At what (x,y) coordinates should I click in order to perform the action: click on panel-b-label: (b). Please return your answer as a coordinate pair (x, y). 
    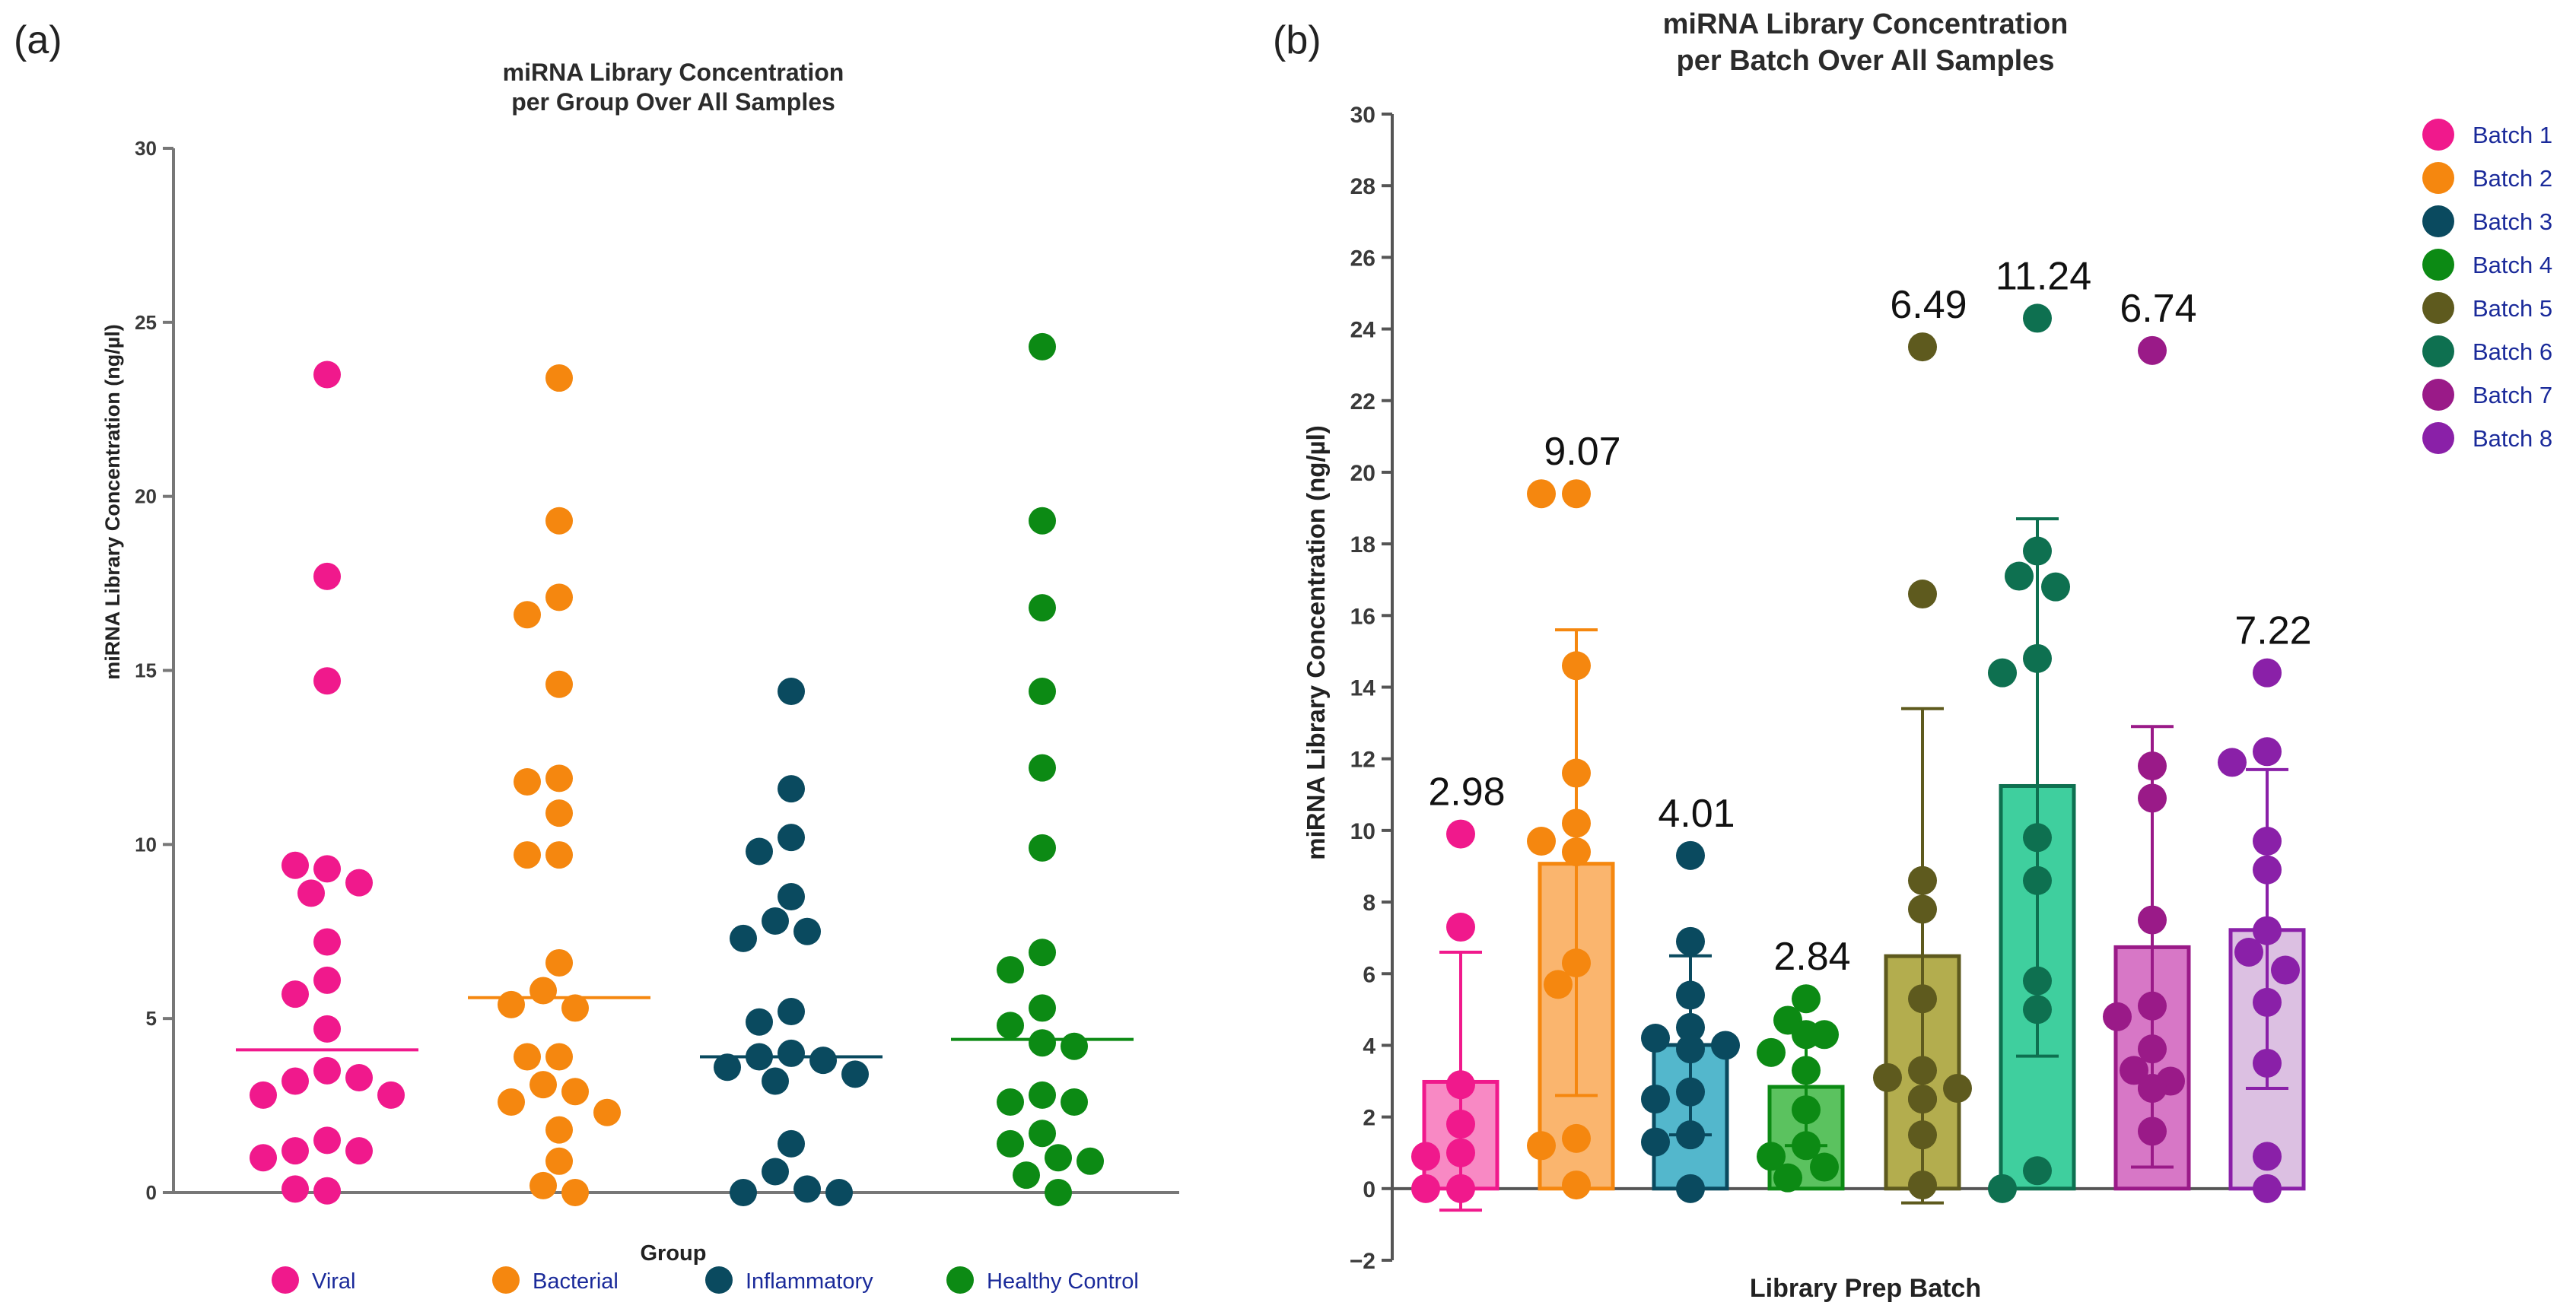
    Looking at the image, I should click on (1297, 40).